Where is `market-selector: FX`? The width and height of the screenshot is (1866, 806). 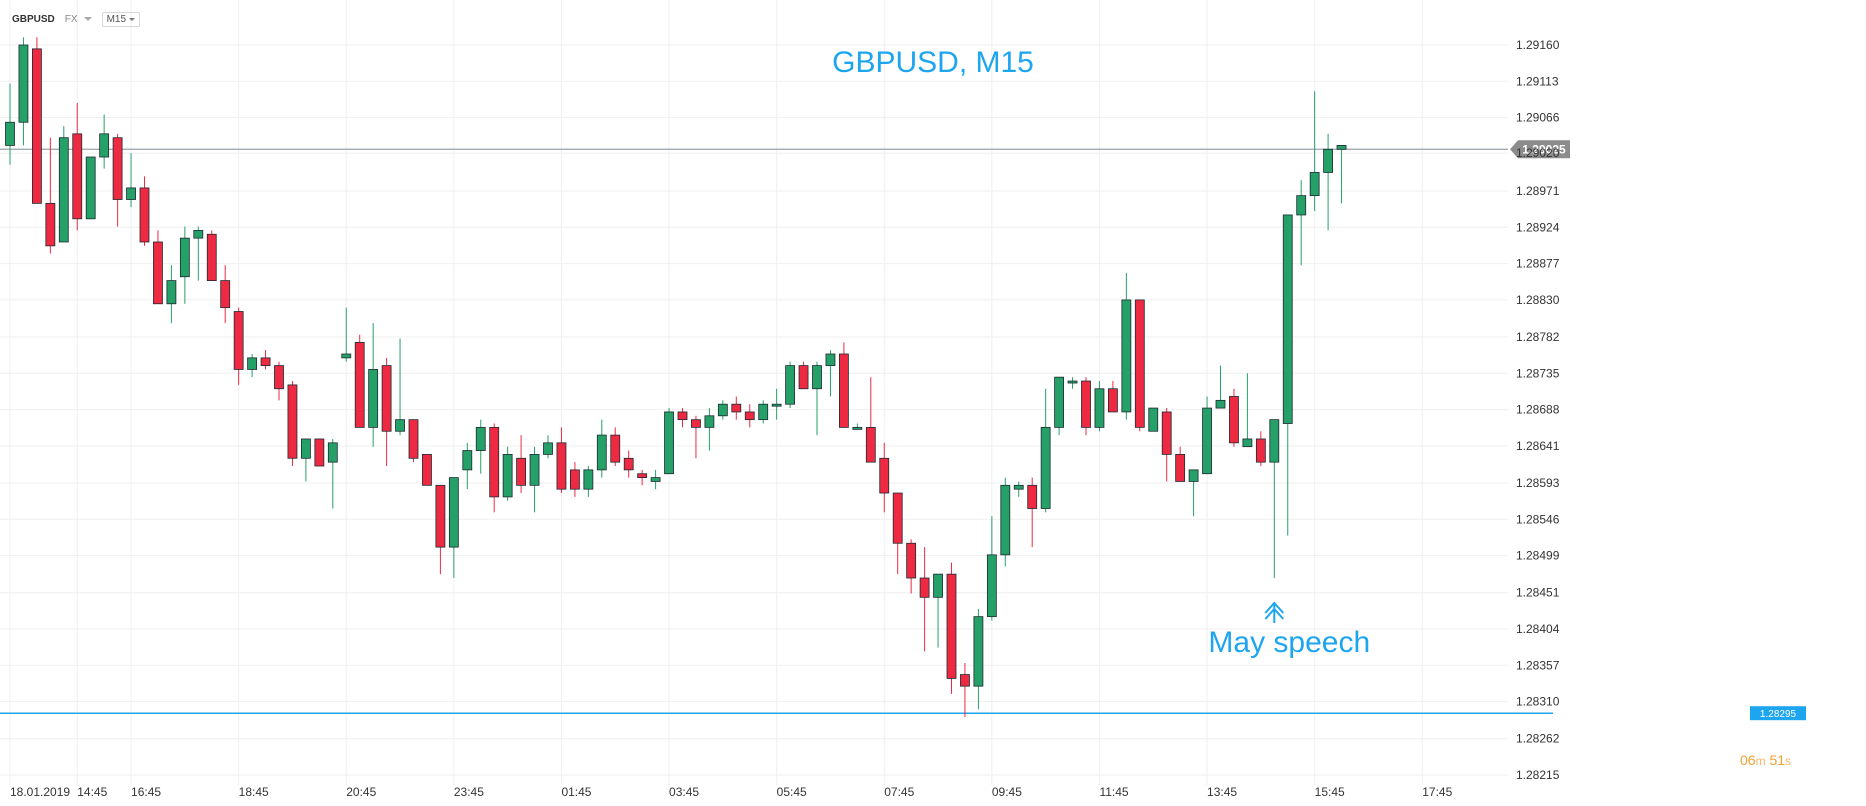
market-selector: FX is located at coordinates (78, 19).